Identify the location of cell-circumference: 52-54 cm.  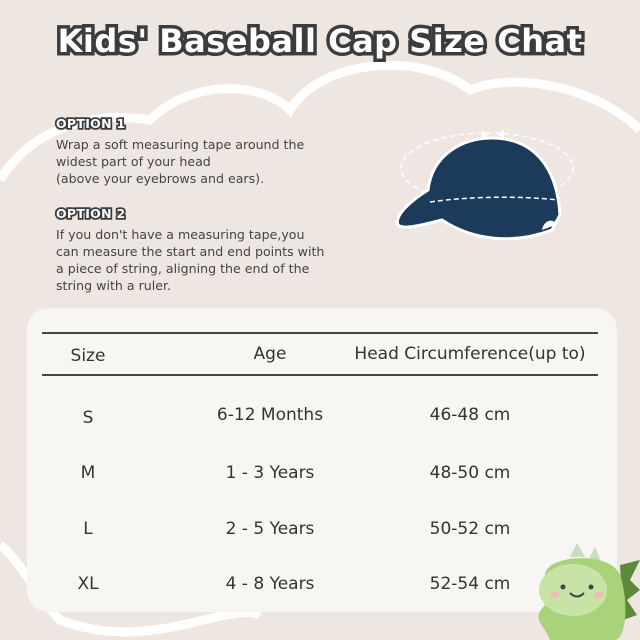
(470, 584).